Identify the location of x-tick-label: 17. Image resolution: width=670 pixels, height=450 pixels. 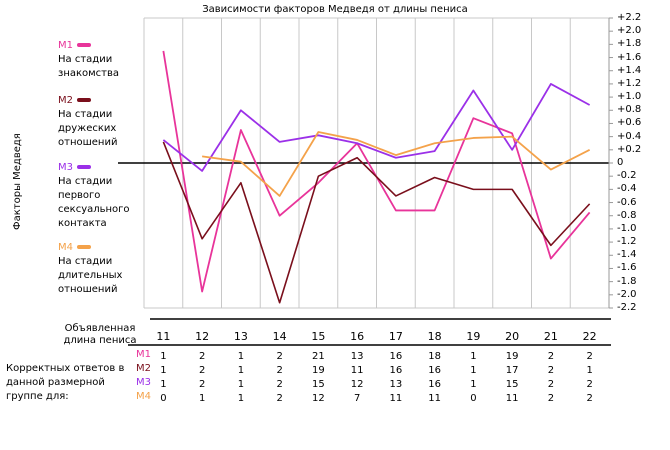
(395, 336).